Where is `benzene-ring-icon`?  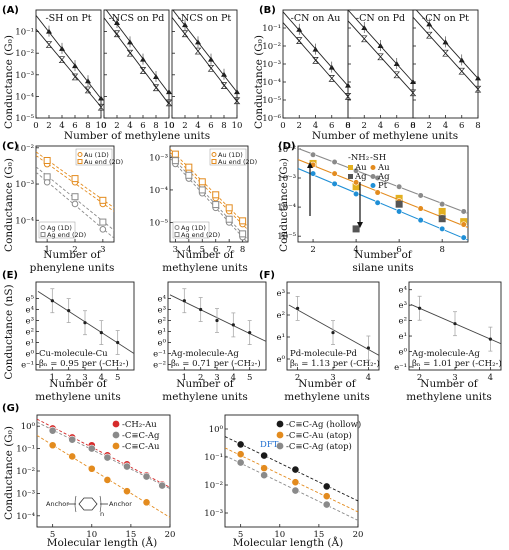
benzene-ring-icon is located at coordinates (88, 504).